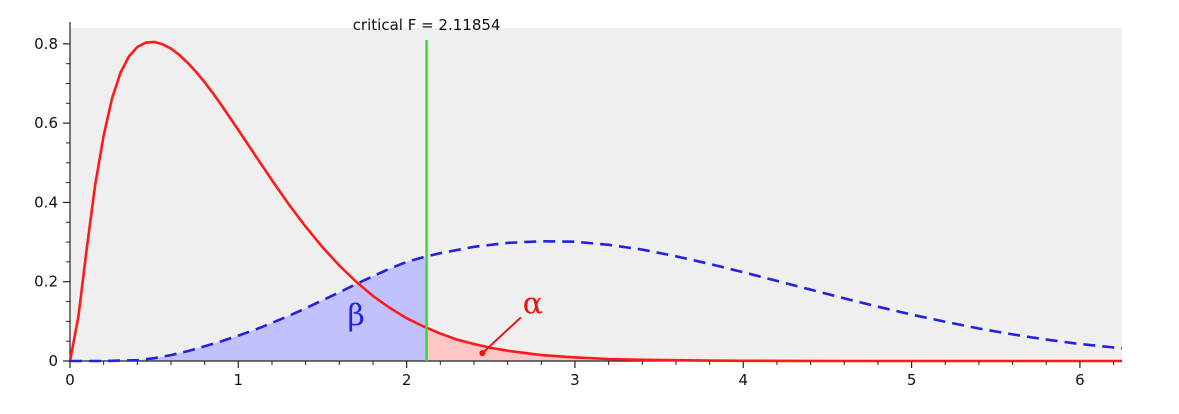  I want to click on x-tick-label: 1, so click(239, 380).